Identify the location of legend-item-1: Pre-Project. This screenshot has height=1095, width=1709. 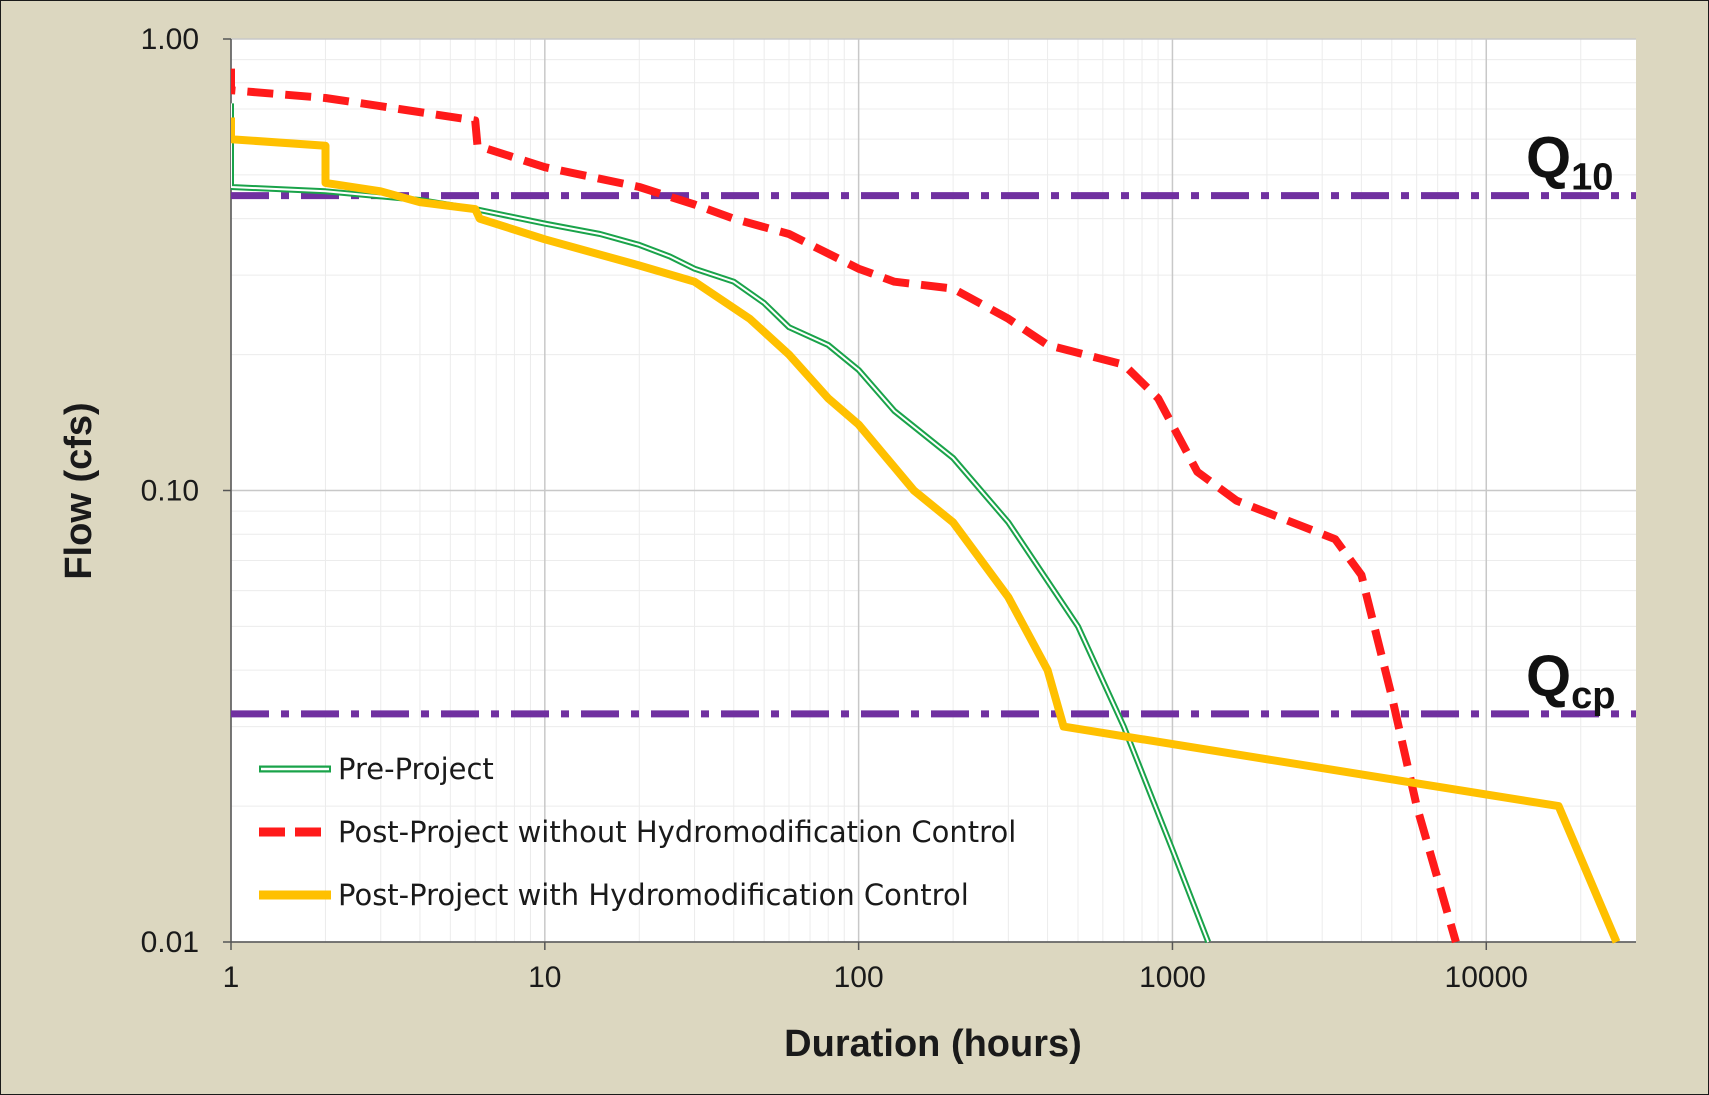
(376, 769).